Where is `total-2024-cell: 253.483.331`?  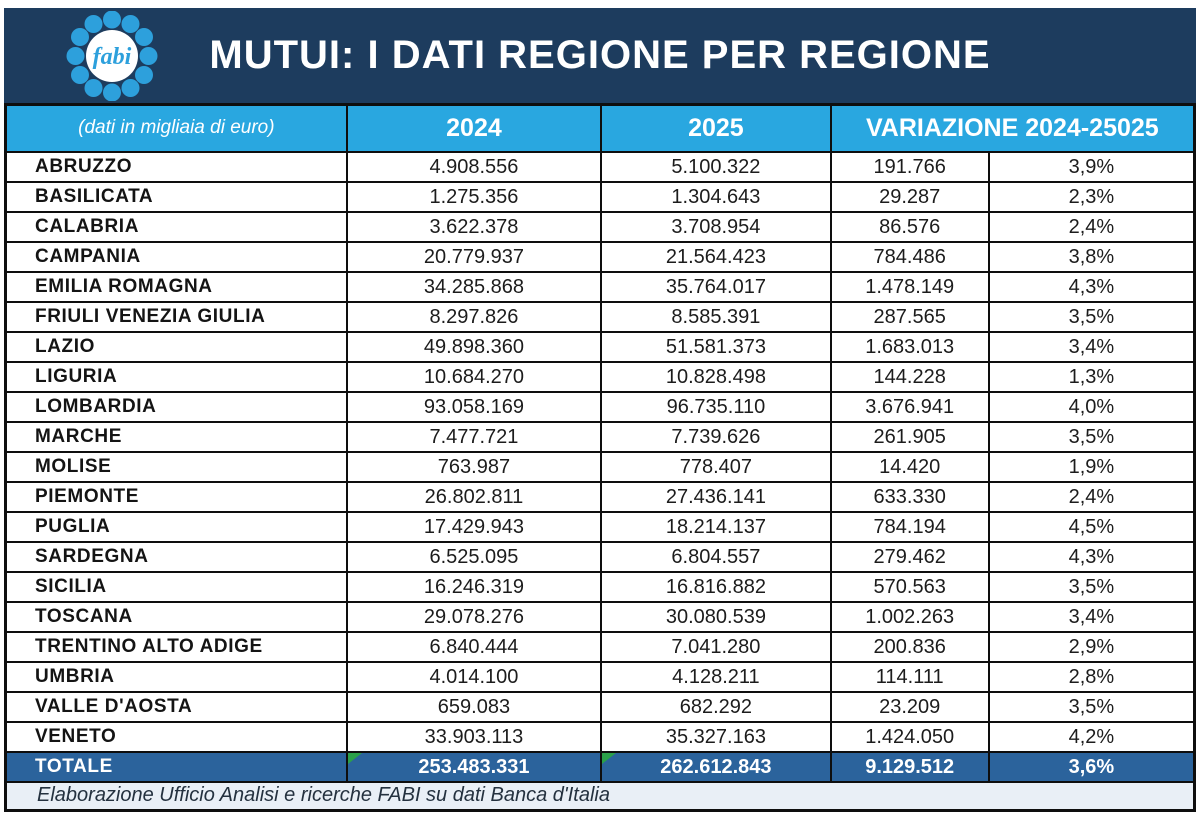 total-2024-cell: 253.483.331 is located at coordinates (474, 766).